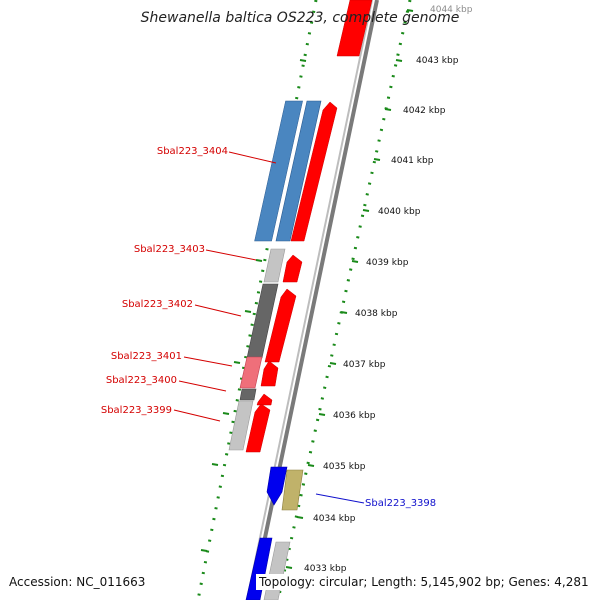 The height and width of the screenshot is (600, 600). I want to click on gene-label-sbal223-3401: Sbal223_3401, so click(146, 356).